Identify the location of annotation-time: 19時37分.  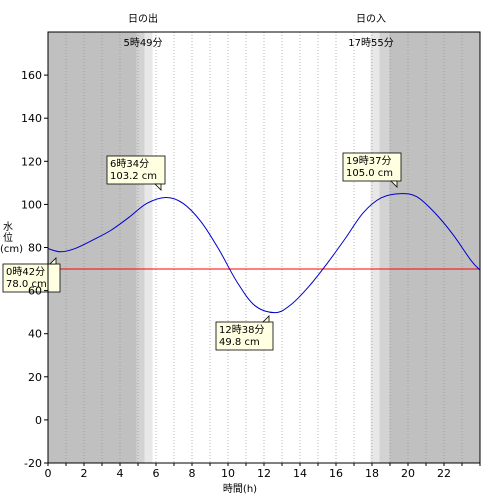
(368, 161).